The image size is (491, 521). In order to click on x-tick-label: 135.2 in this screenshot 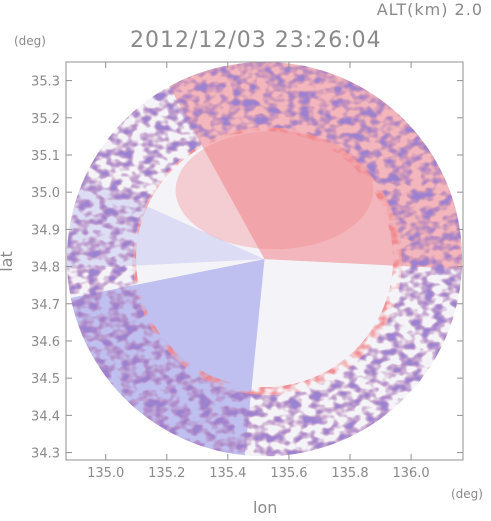, I will do `click(166, 473)`.